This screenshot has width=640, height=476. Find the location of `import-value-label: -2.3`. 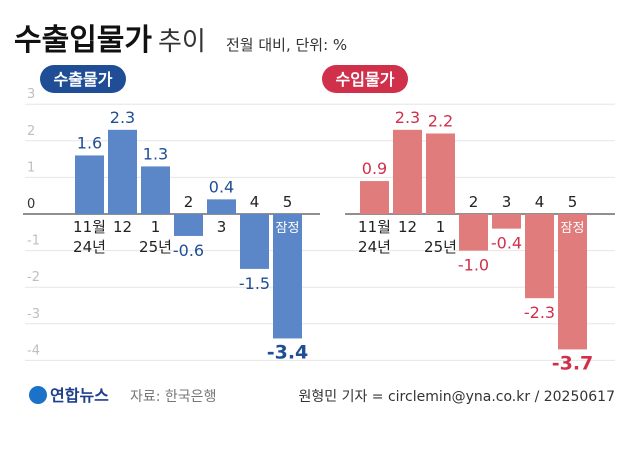

import-value-label: -2.3 is located at coordinates (539, 312).